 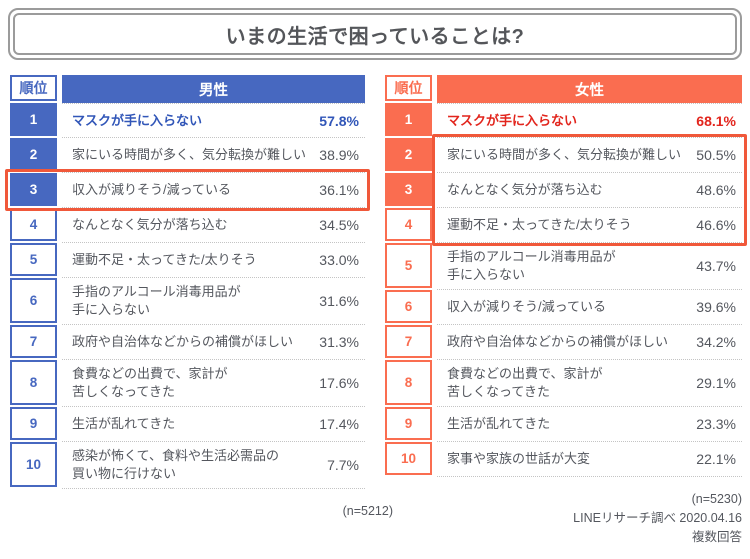 What do you see at coordinates (716, 225) in the screenshot?
I see `item-value: 46.6%` at bounding box center [716, 225].